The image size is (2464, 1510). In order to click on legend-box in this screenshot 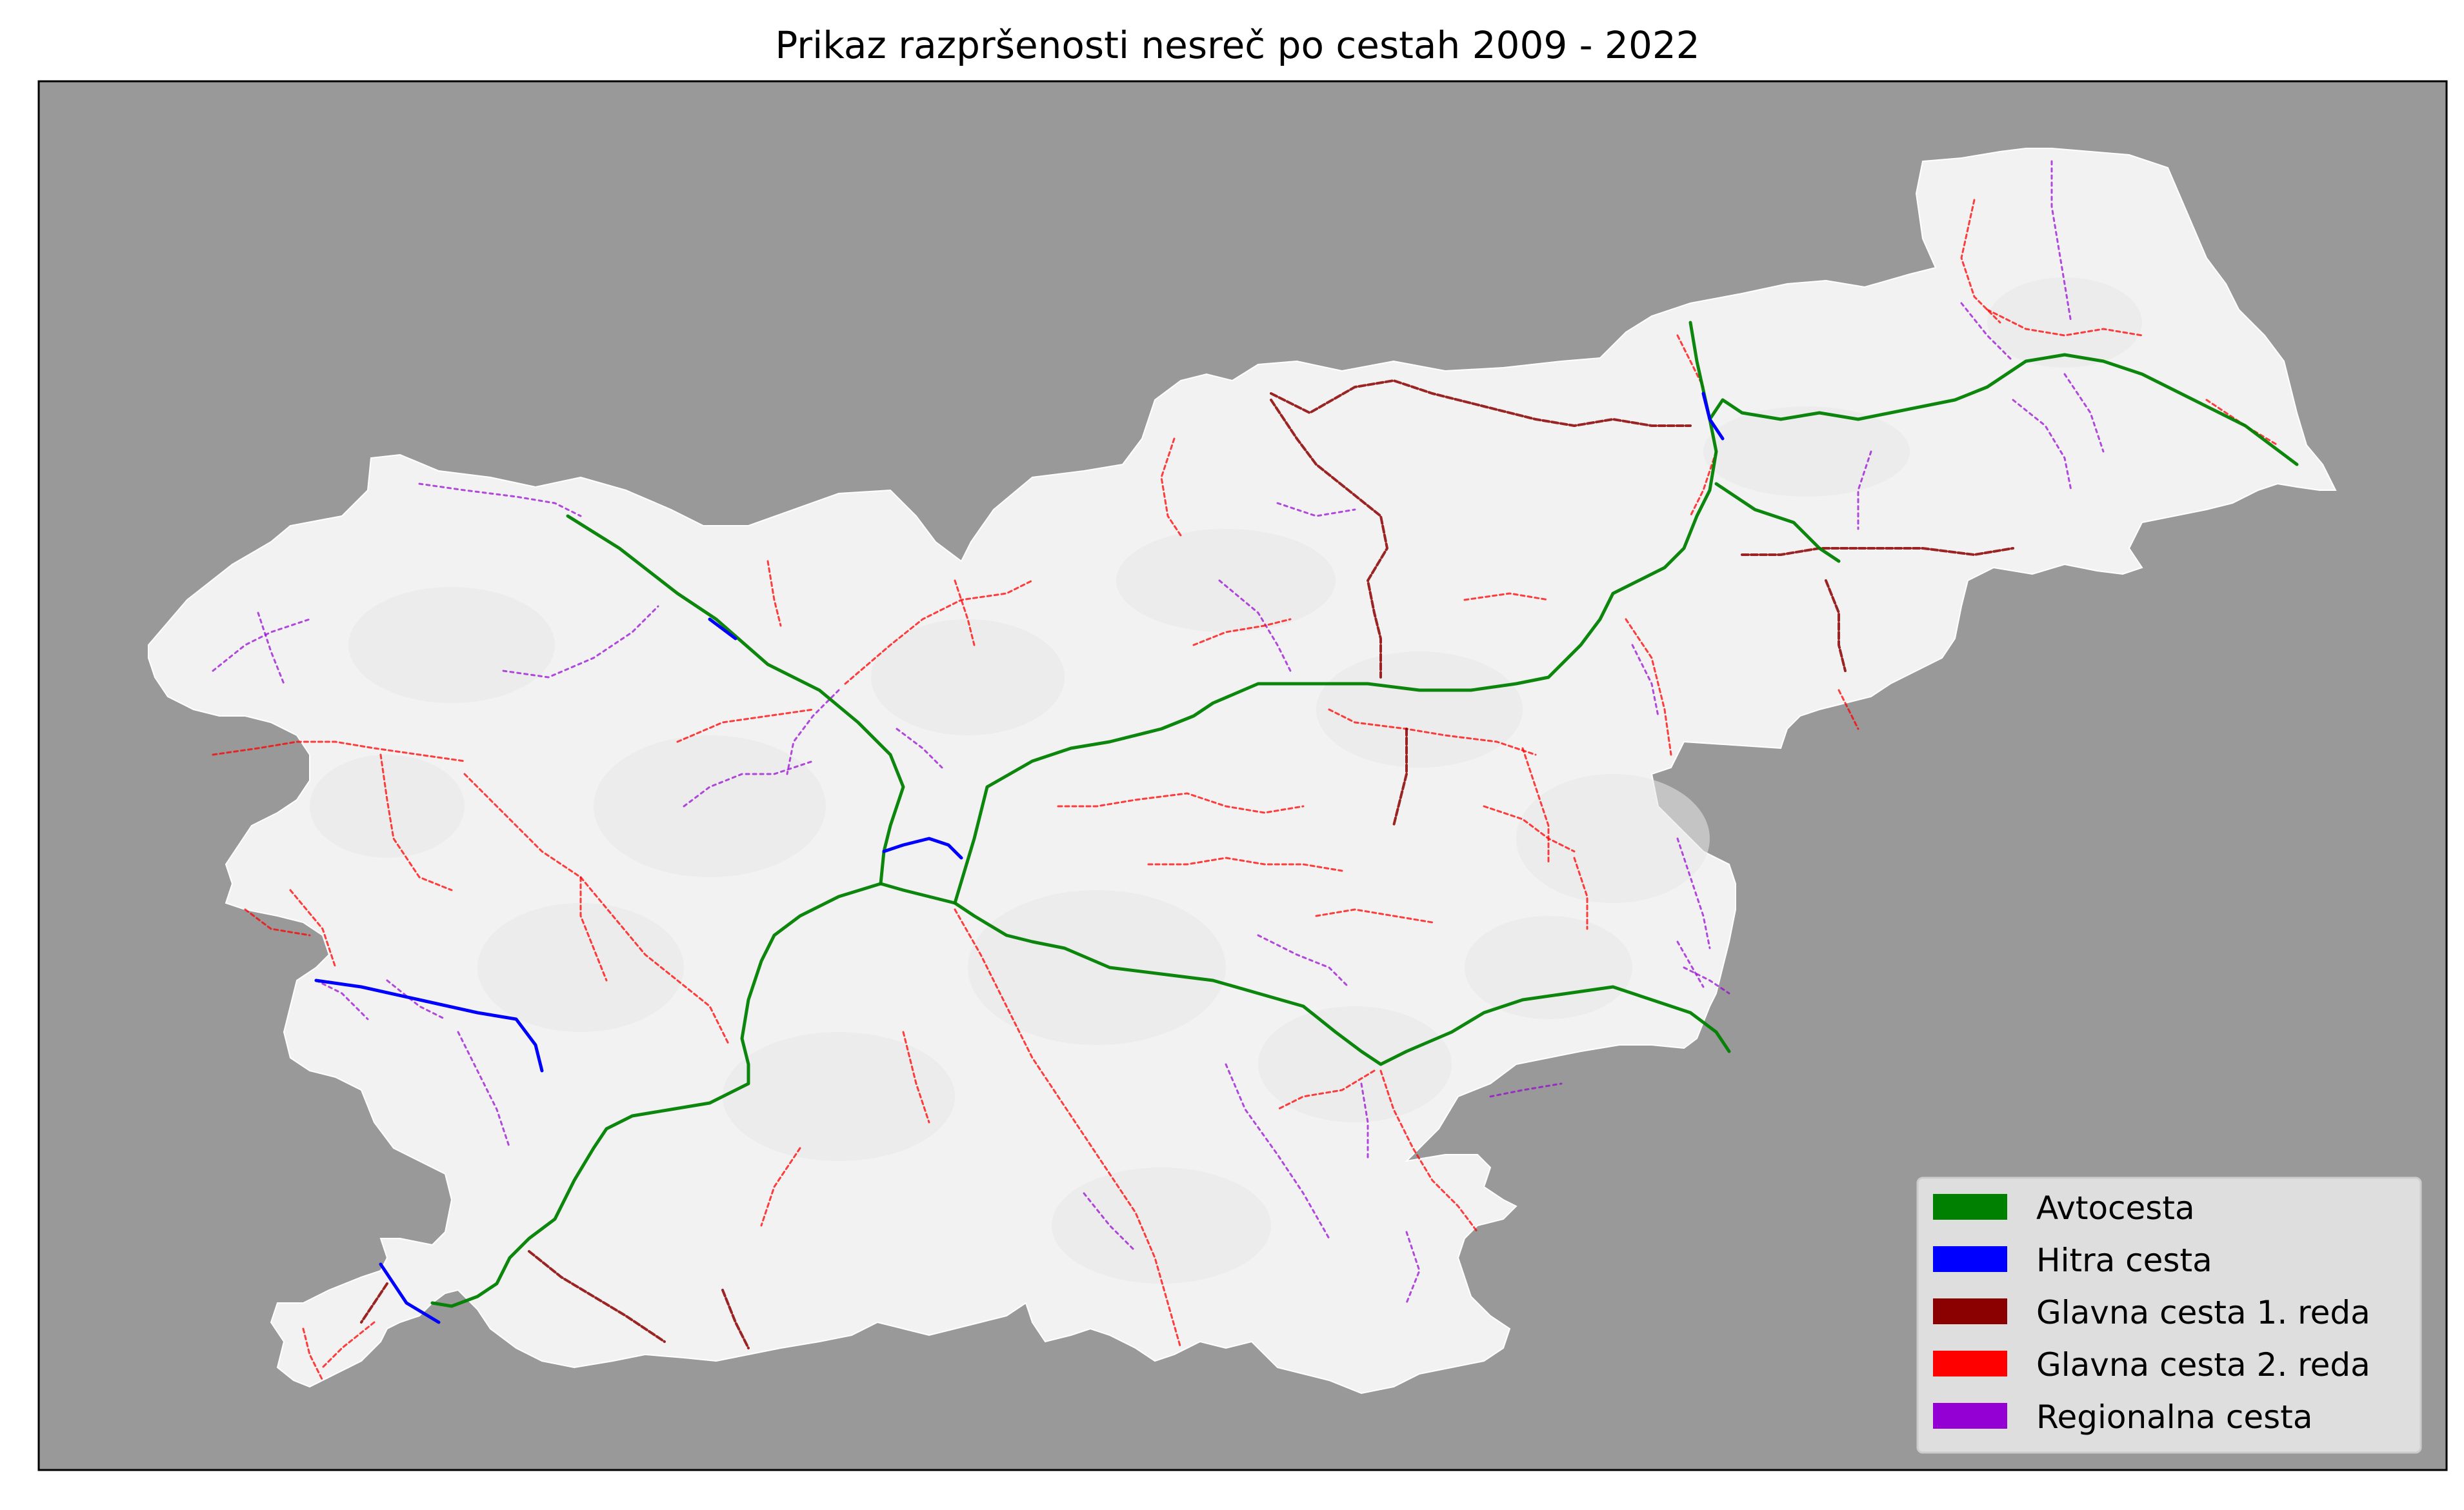, I will do `click(2169, 1315)`.